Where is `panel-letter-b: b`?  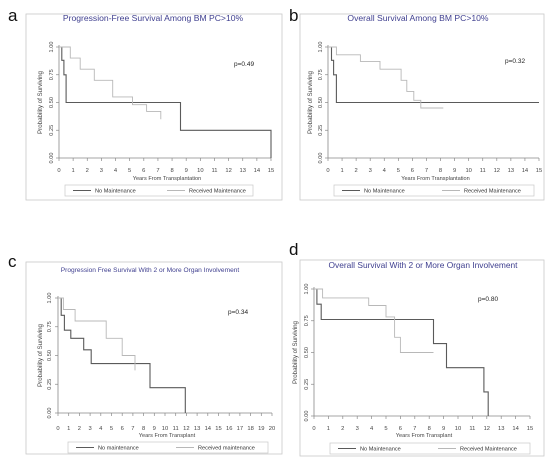 panel-letter-b: b is located at coordinates (294, 15).